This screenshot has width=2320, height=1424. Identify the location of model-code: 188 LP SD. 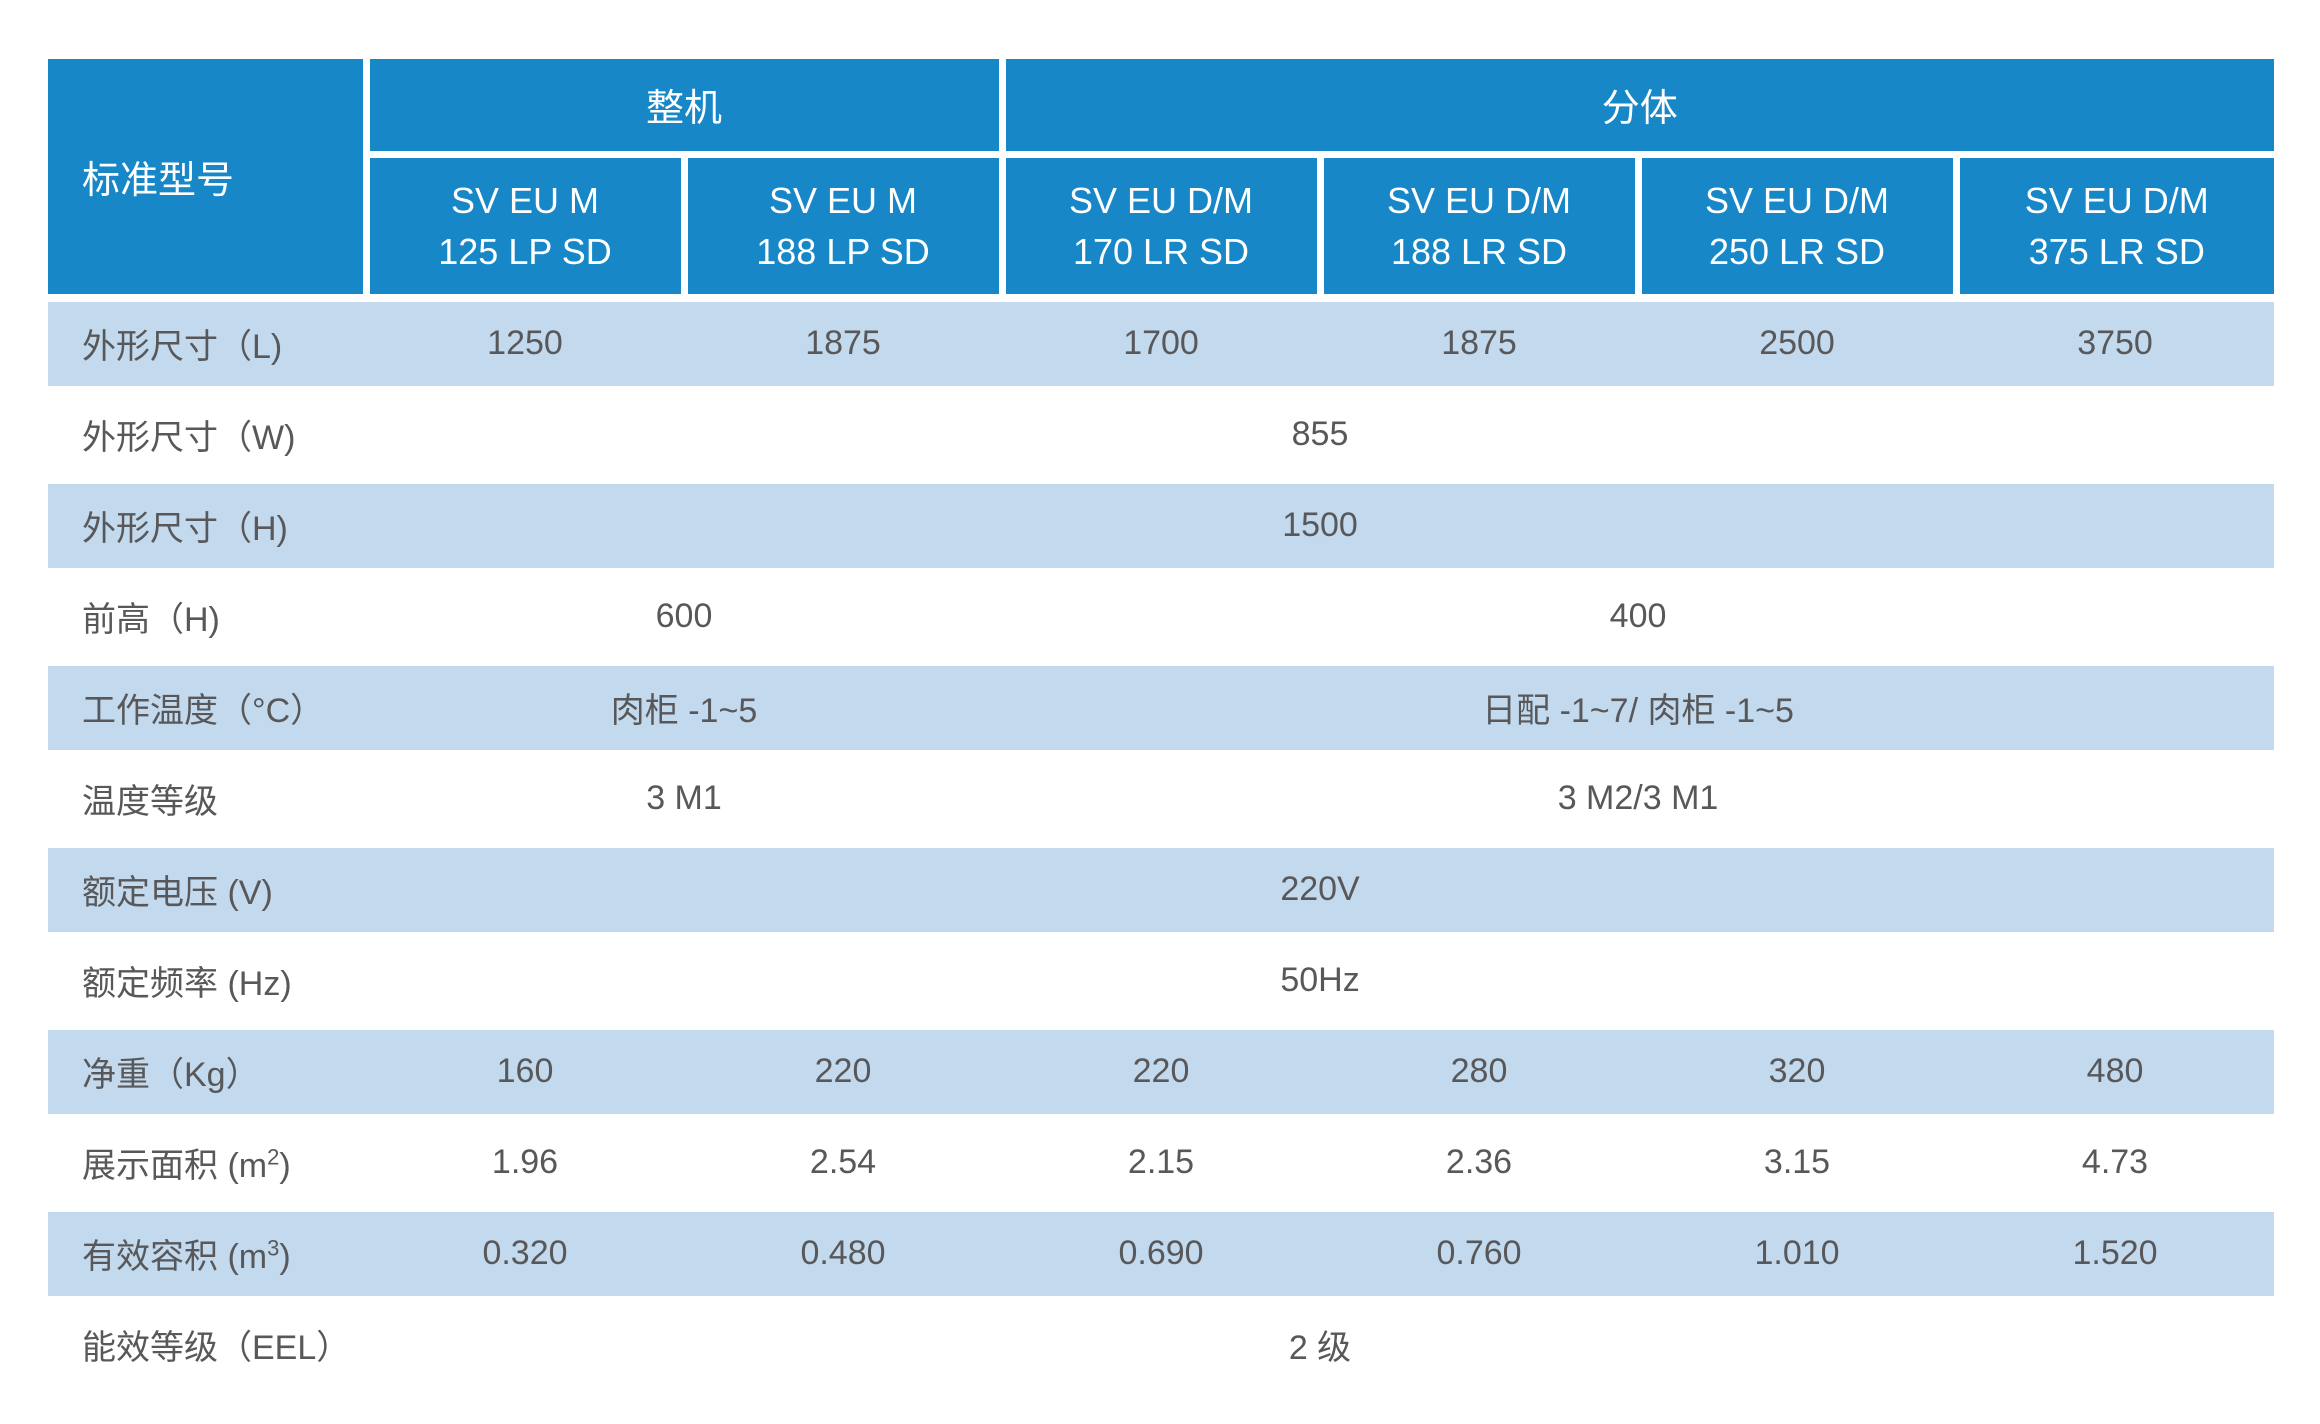
(843, 251).